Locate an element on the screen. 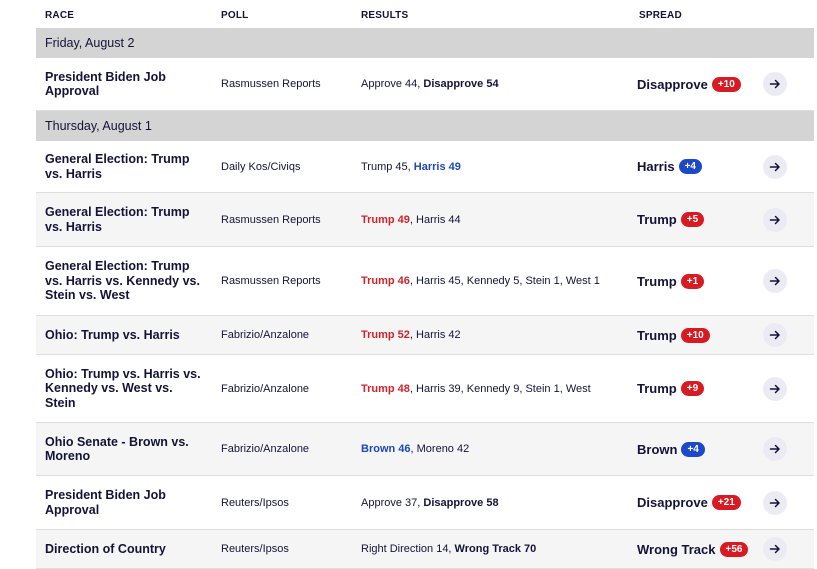 The width and height of the screenshot is (817, 569). spread: Trump +10 is located at coordinates (673, 335).